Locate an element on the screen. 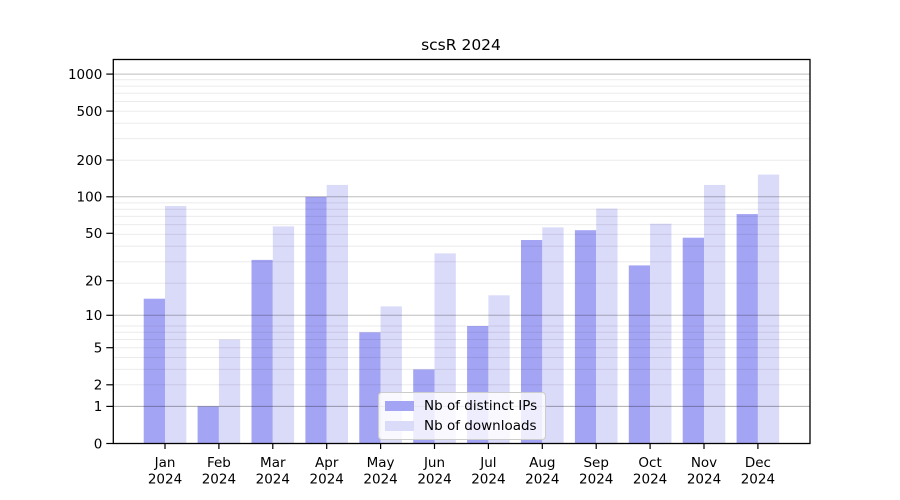 This screenshot has height=500, width=900. x-tick-label-month: Feb is located at coordinates (219, 463).